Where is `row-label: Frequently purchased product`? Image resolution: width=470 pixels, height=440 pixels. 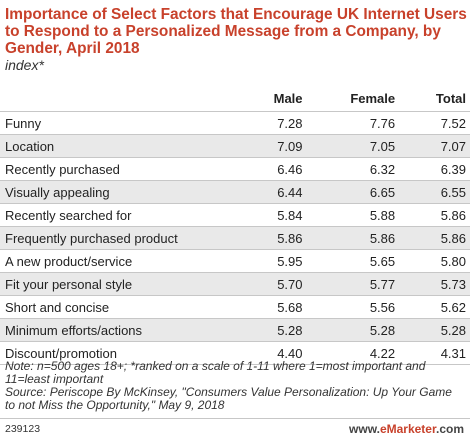 row-label: Frequently purchased product is located at coordinates (111, 238).